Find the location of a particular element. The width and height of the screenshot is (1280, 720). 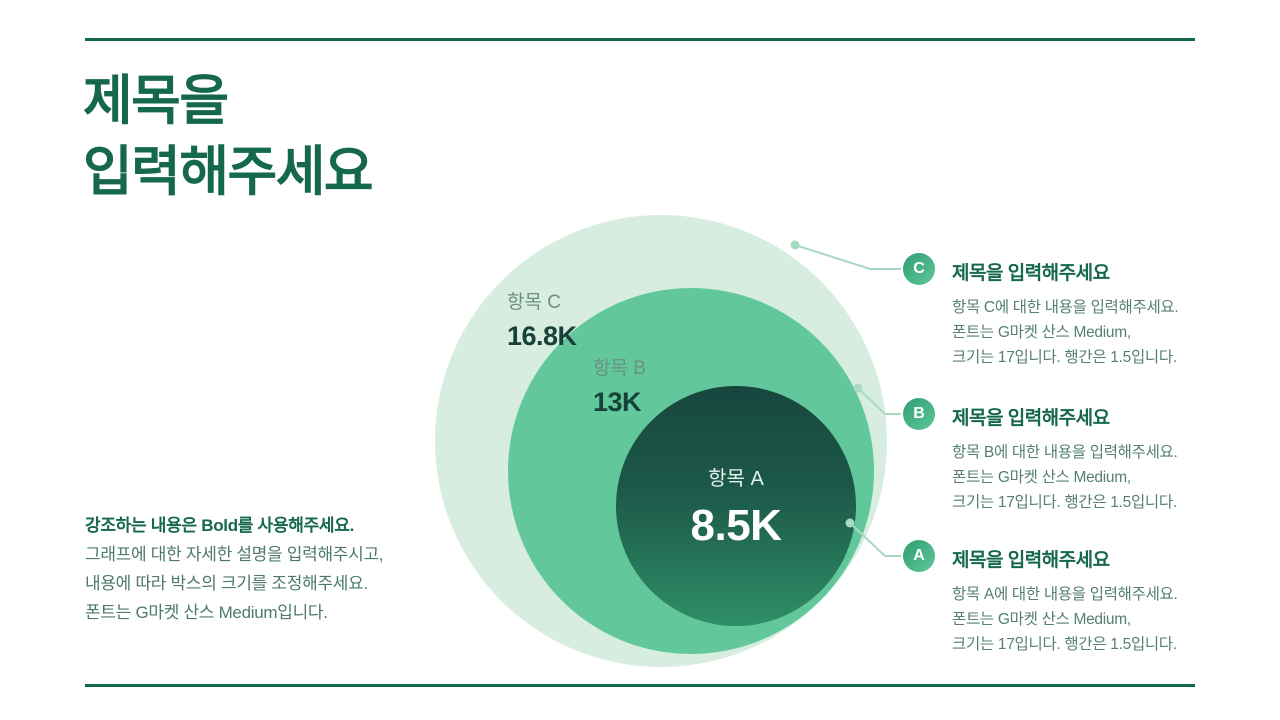

callout-b-line1: 항목 B에 대한 내용을 입력해주세요. is located at coordinates (1065, 452).